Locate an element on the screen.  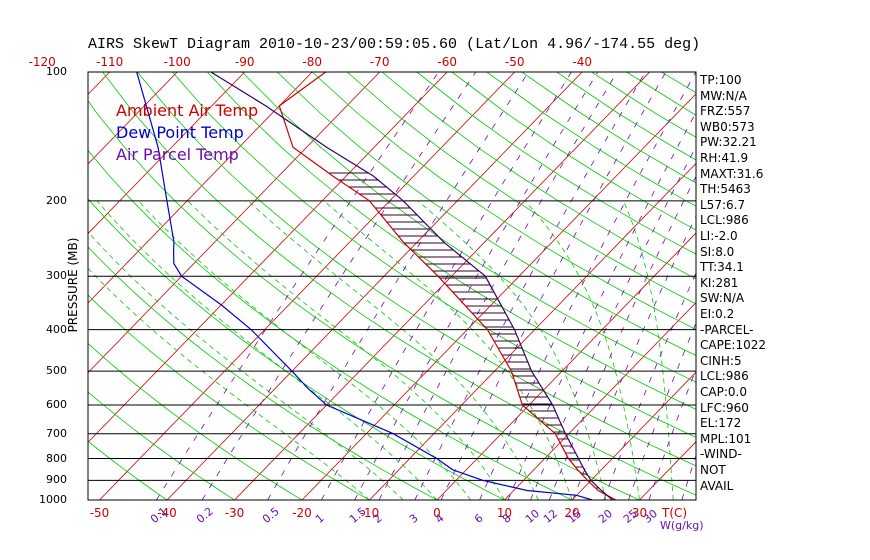
index-item: LI:-2.0 is located at coordinates (719, 236).